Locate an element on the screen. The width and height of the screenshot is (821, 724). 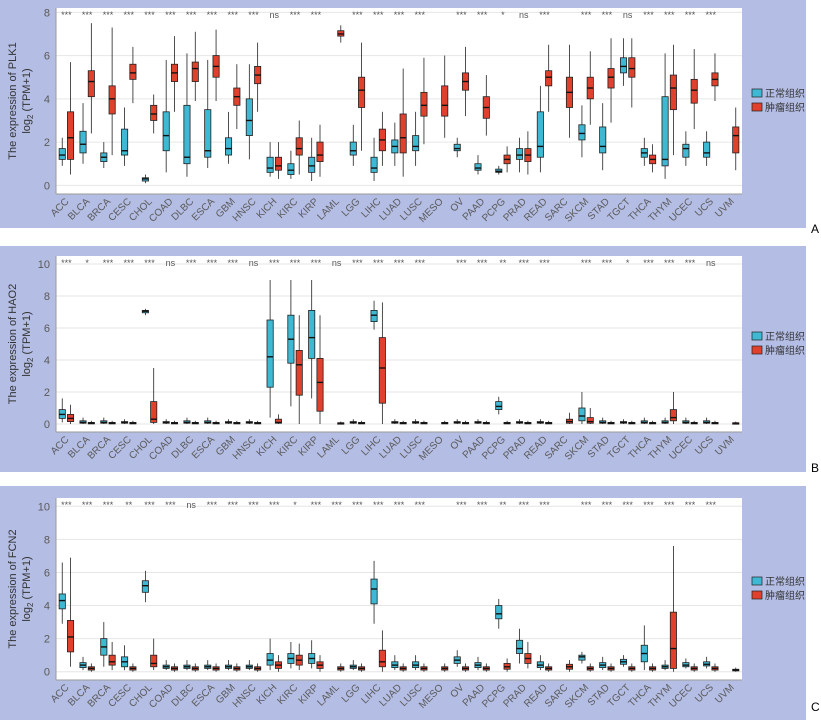
legend-label-normal: 正常组织 is located at coordinates (785, 336).